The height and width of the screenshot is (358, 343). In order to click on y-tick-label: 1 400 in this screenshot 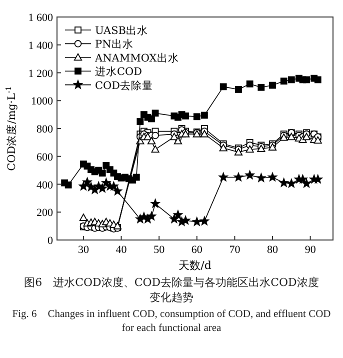, I will do `click(41, 46)`.